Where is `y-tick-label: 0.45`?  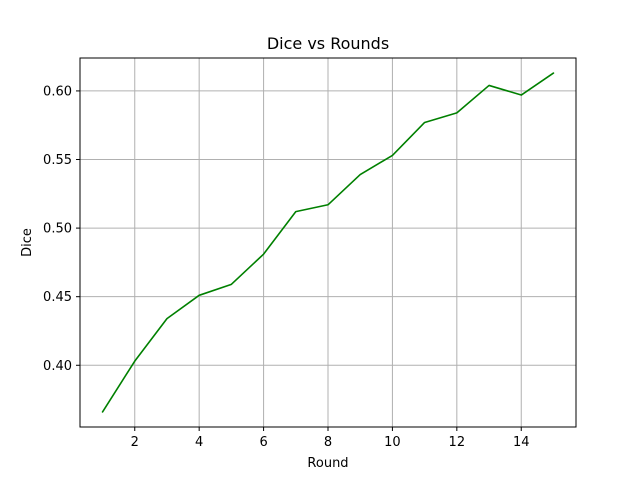 y-tick-label: 0.45 is located at coordinates (57, 297).